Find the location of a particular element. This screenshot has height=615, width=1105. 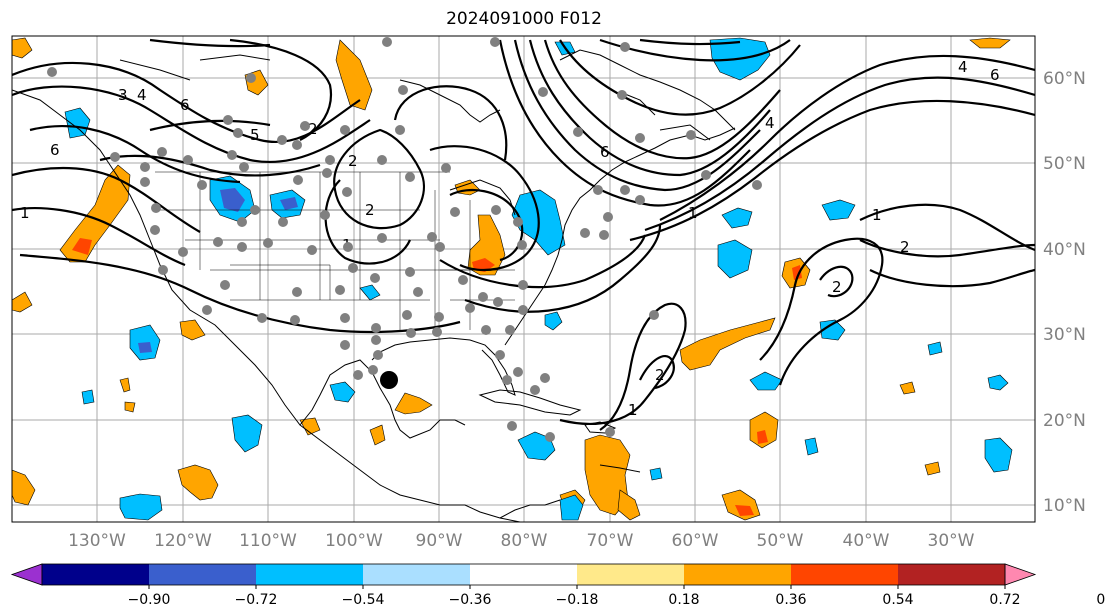

colorbar-tick-label: 0.54 is located at coordinates (897, 600).